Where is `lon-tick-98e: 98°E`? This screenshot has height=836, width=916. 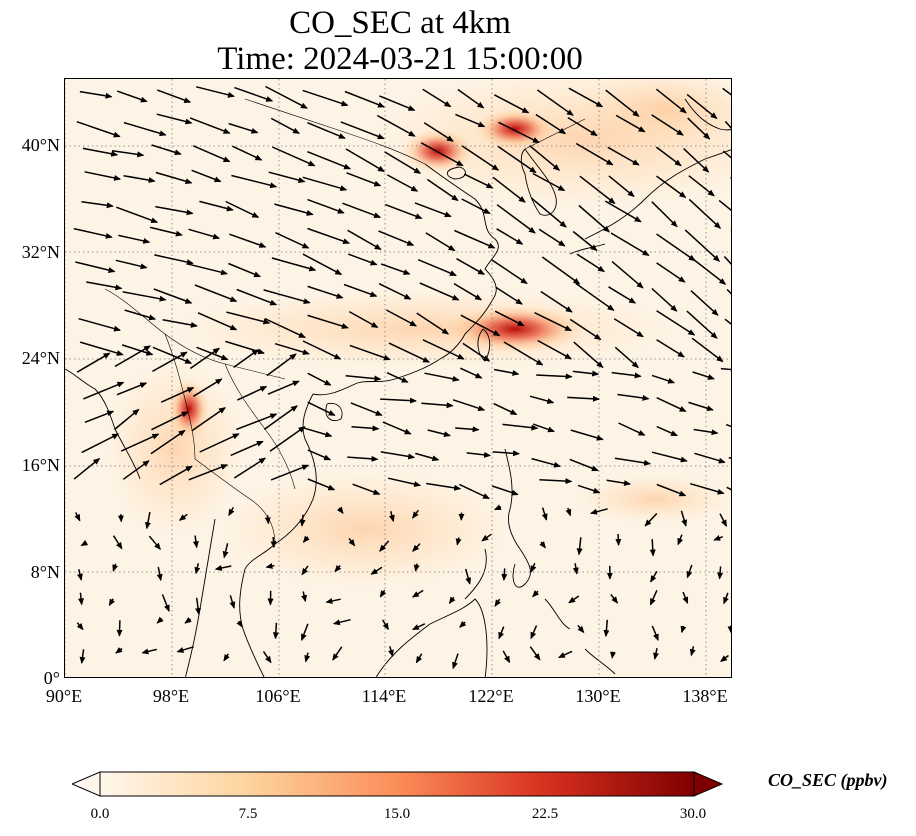
lon-tick-98e: 98°E is located at coordinates (171, 696).